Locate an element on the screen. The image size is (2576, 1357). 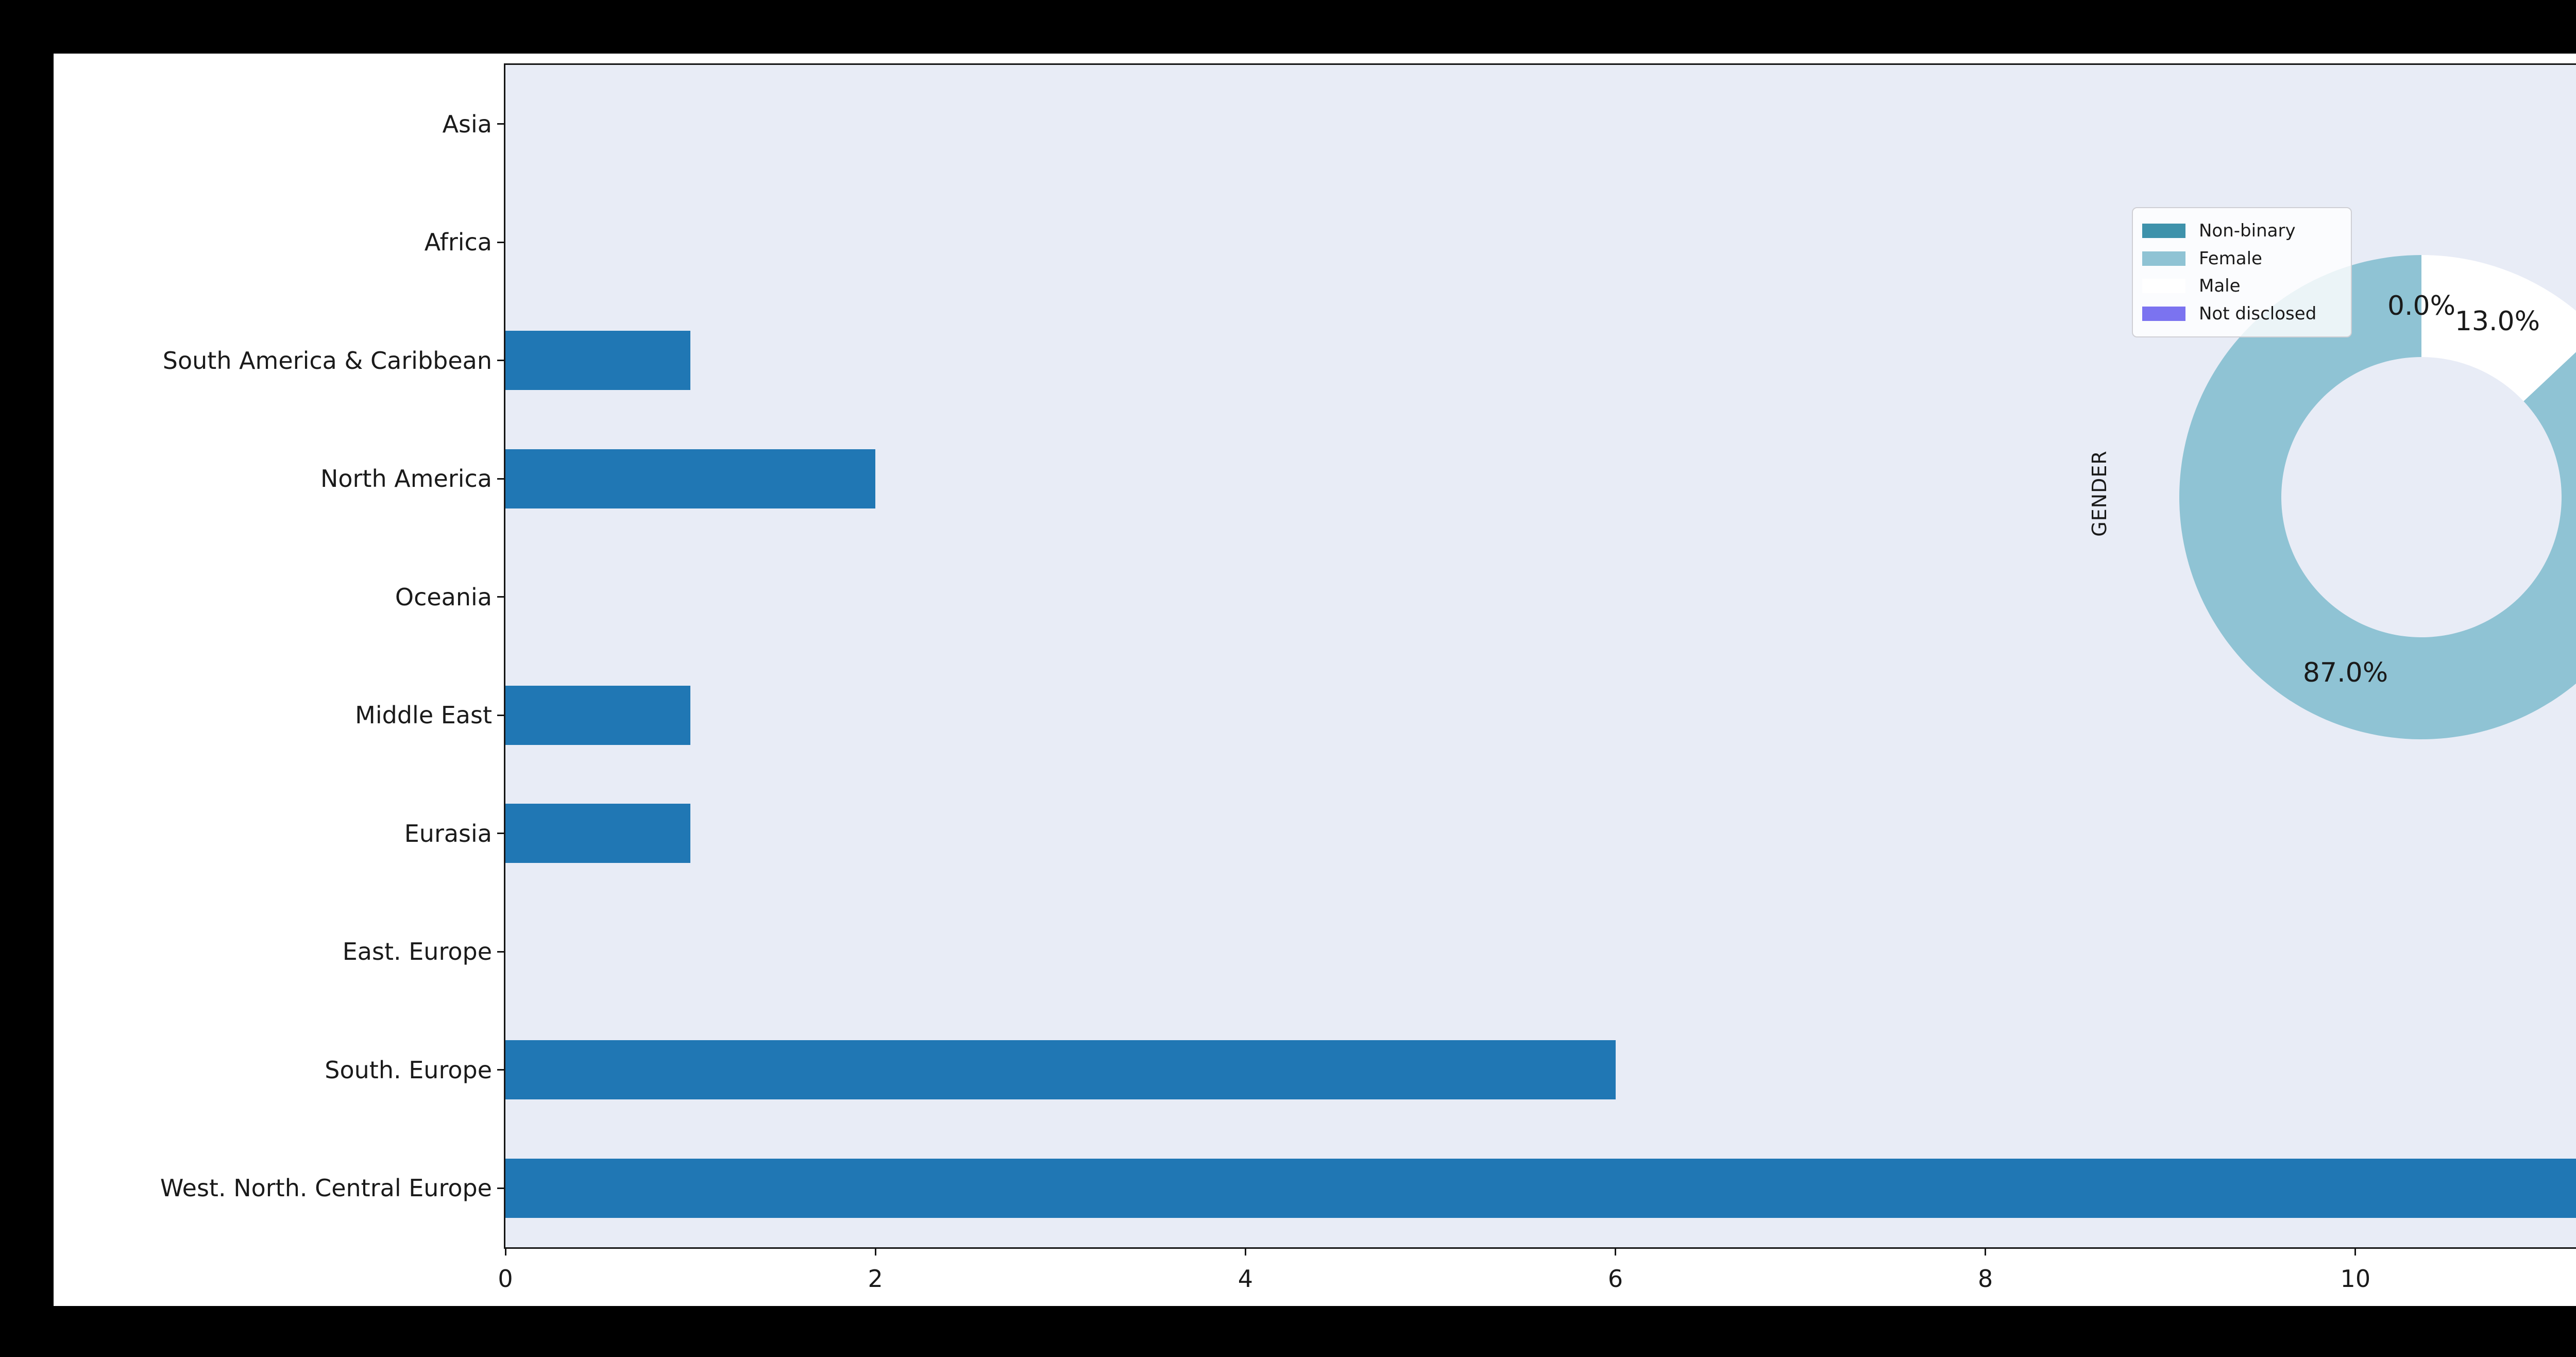
legend-label: Male is located at coordinates (2220, 286).